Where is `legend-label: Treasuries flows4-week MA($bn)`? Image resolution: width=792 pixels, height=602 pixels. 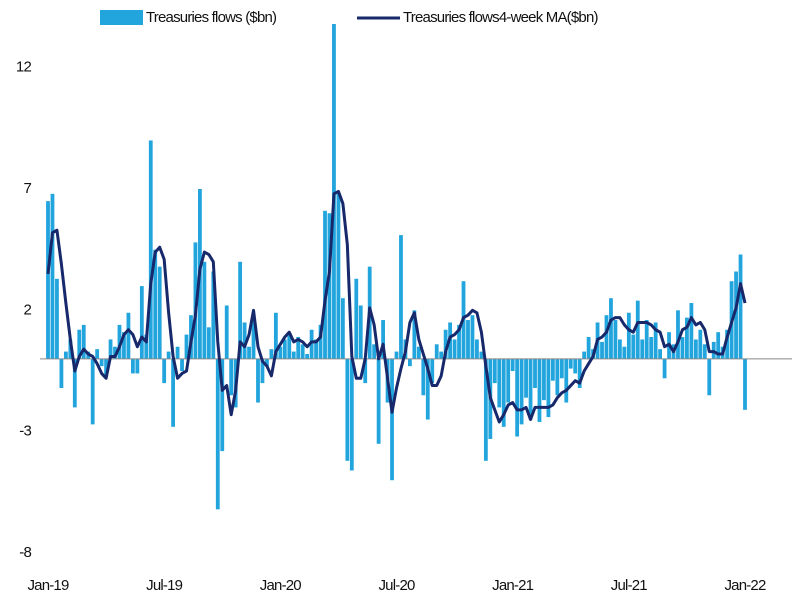 legend-label: Treasuries flows4-week MA($bn) is located at coordinates (500, 17).